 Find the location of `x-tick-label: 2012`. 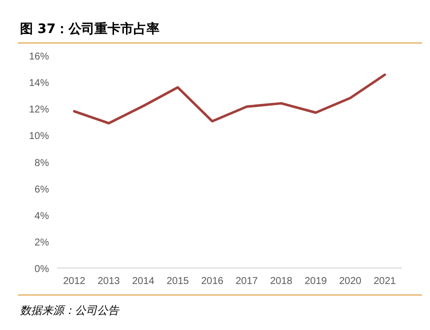

x-tick-label: 2012 is located at coordinates (74, 281).